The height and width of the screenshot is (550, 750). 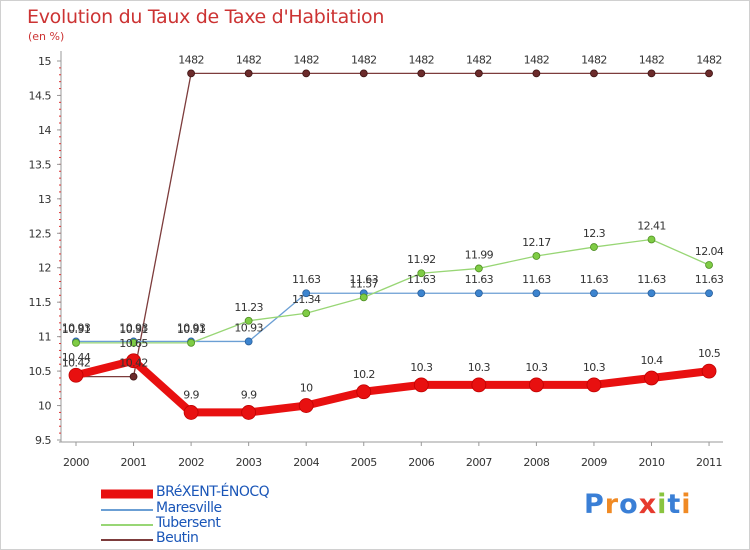 What do you see at coordinates (612, 504) in the screenshot?
I see `logo-letter: r` at bounding box center [612, 504].